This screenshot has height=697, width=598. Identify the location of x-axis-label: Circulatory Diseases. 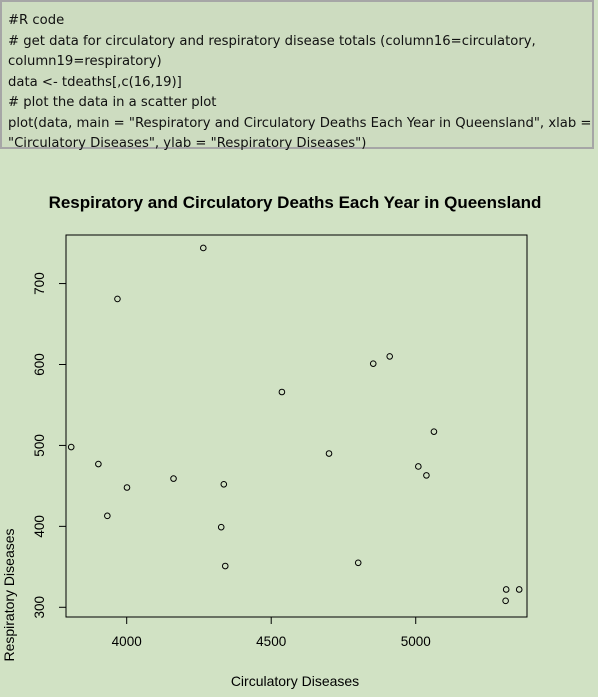
(295, 681).